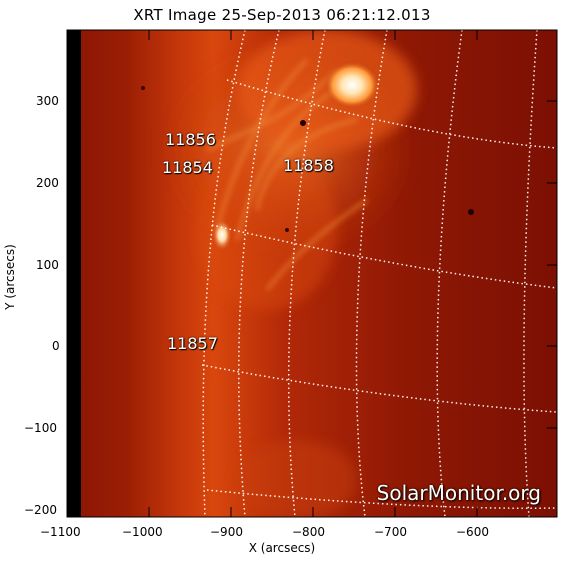 The image size is (564, 564). Describe the element at coordinates (282, 15) in the screenshot. I see `image-title: XRT Image 25-Sep-2013 06:21:12.013` at that location.